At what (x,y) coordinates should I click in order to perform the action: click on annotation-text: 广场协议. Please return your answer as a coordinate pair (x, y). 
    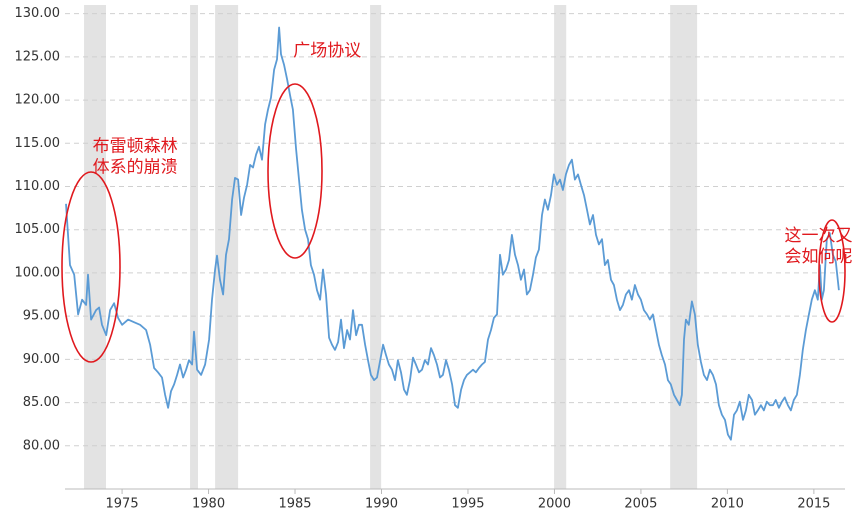
    Looking at the image, I should click on (327, 51).